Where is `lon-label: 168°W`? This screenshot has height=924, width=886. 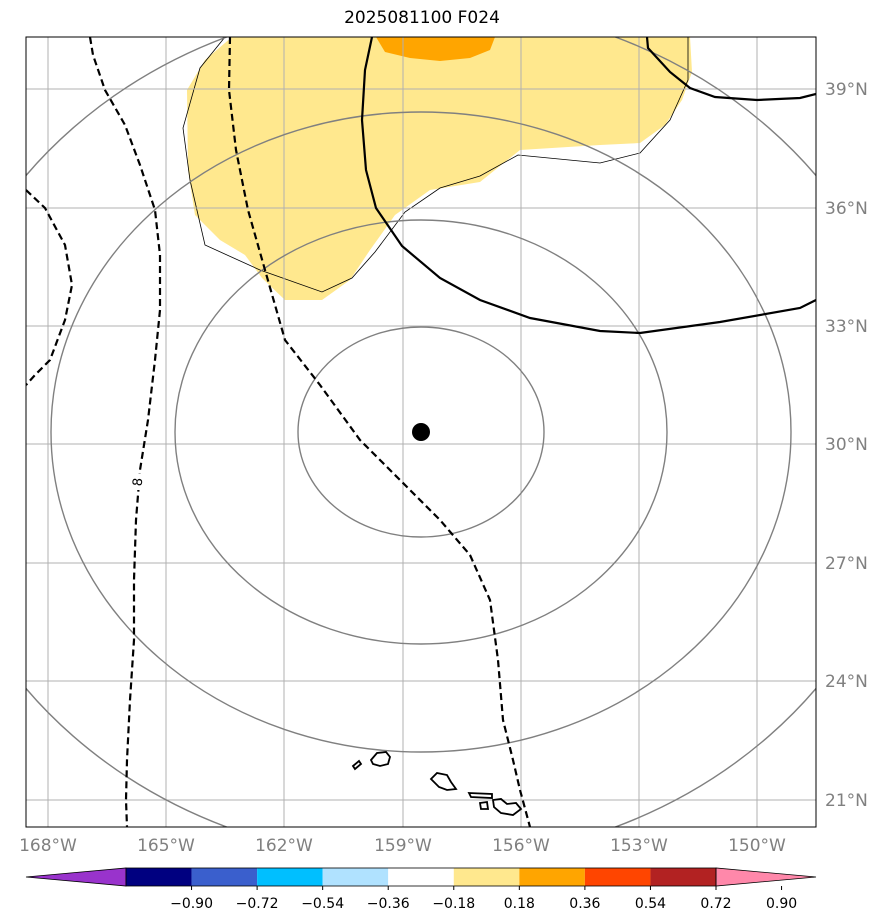
lon-label: 168°W is located at coordinates (48, 846).